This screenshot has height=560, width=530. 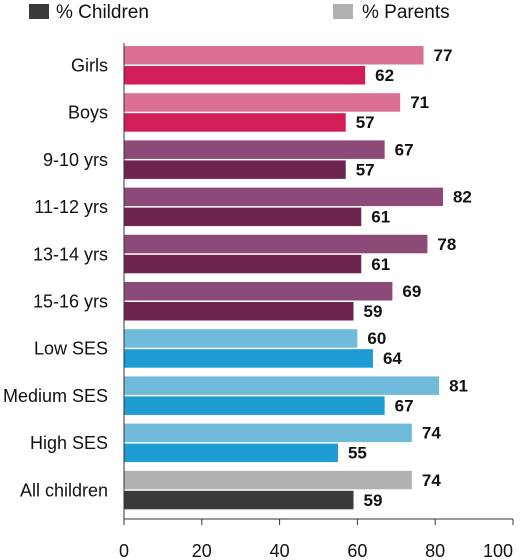 I want to click on category-label: Boys, so click(x=88, y=113).